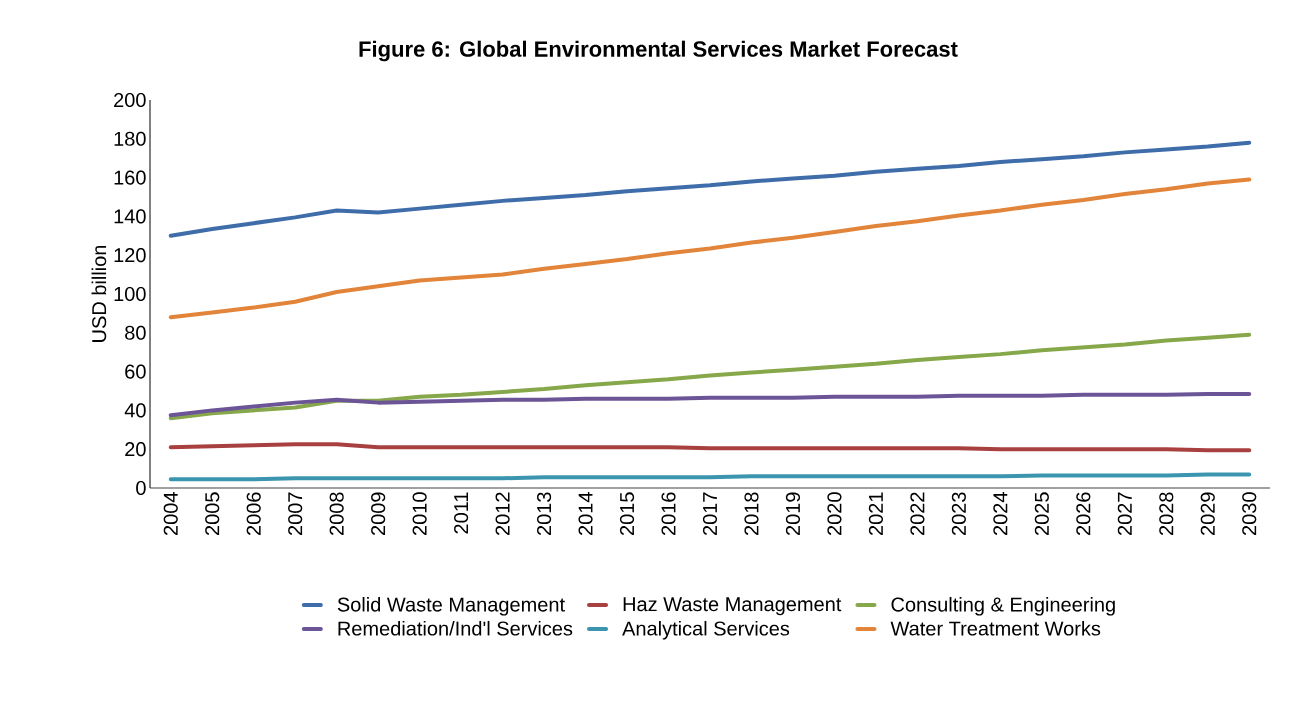 The image size is (1306, 725). Describe the element at coordinates (502, 514) in the screenshot. I see `x-tick-label: 2012` at that location.